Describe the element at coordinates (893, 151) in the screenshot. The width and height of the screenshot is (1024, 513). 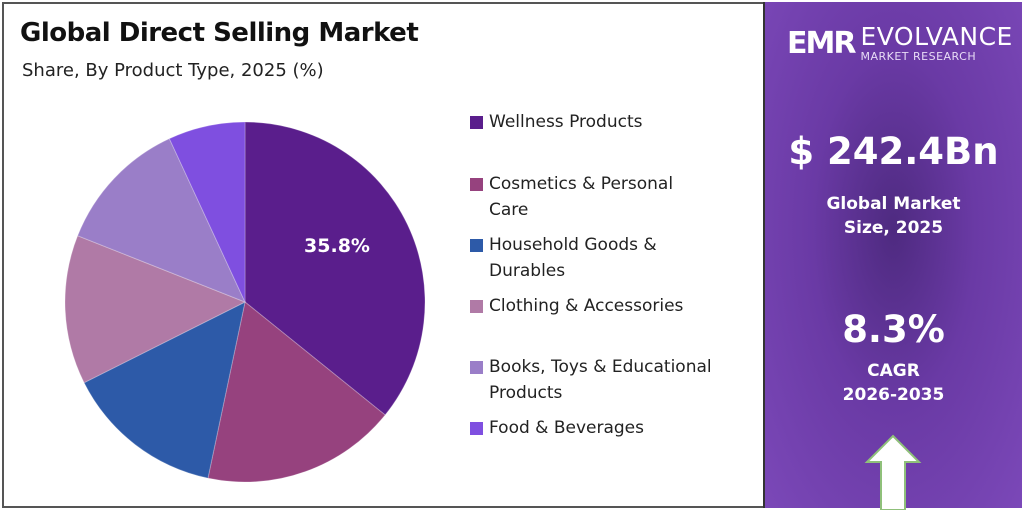
I see `market-size-value: $ 242.4Bn` at that location.